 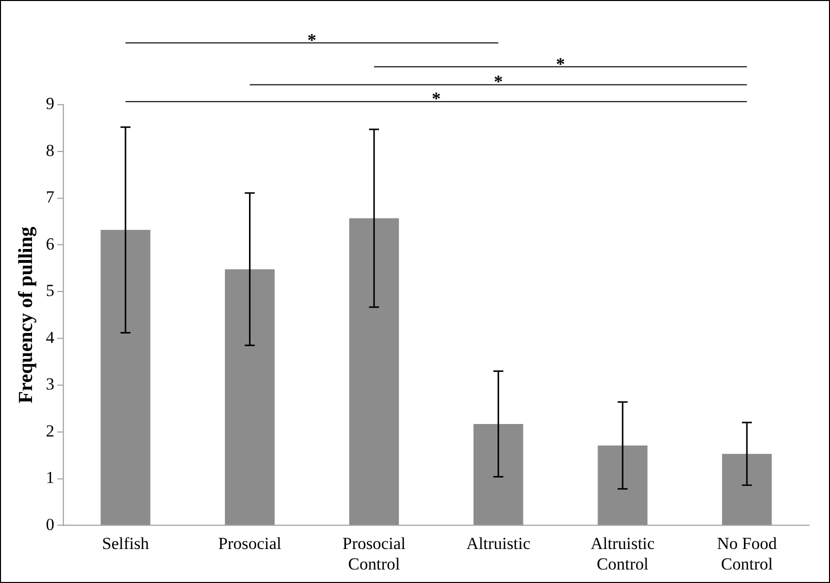 I want to click on y-tick-label: 9, so click(x=50, y=104).